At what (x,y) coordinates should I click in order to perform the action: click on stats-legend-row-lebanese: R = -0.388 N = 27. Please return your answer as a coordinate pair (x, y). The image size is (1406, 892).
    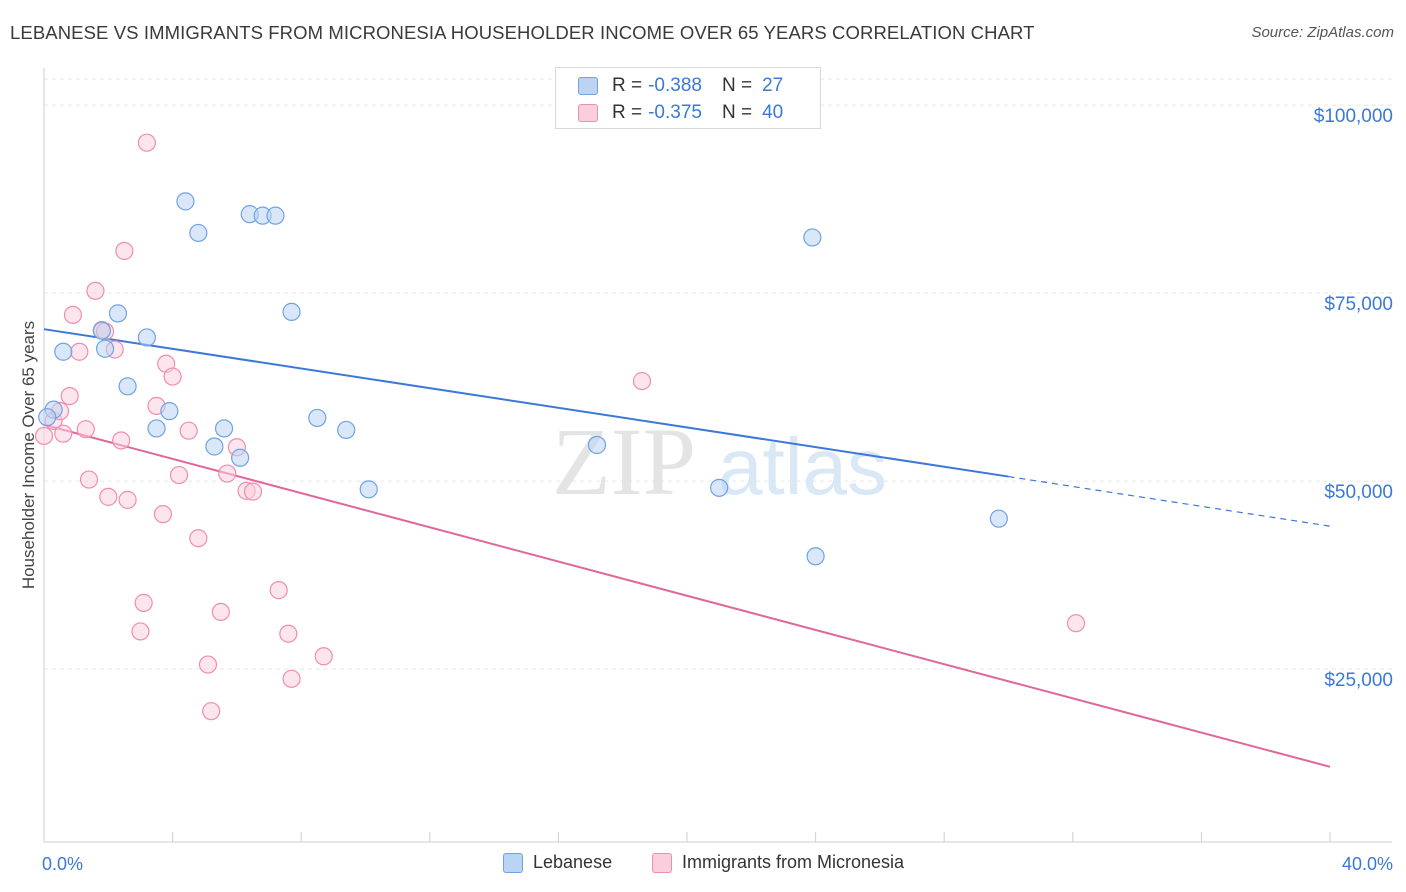
    Looking at the image, I should click on (680, 86).